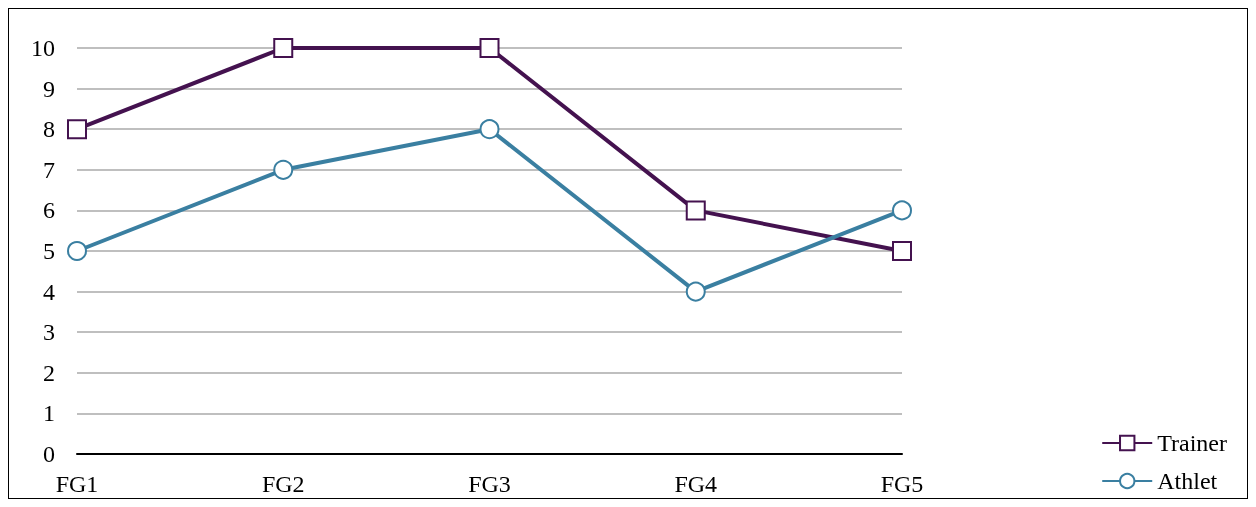 This screenshot has width=1256, height=507. Describe the element at coordinates (49, 210) in the screenshot. I see `y-tick-label: 6` at that location.